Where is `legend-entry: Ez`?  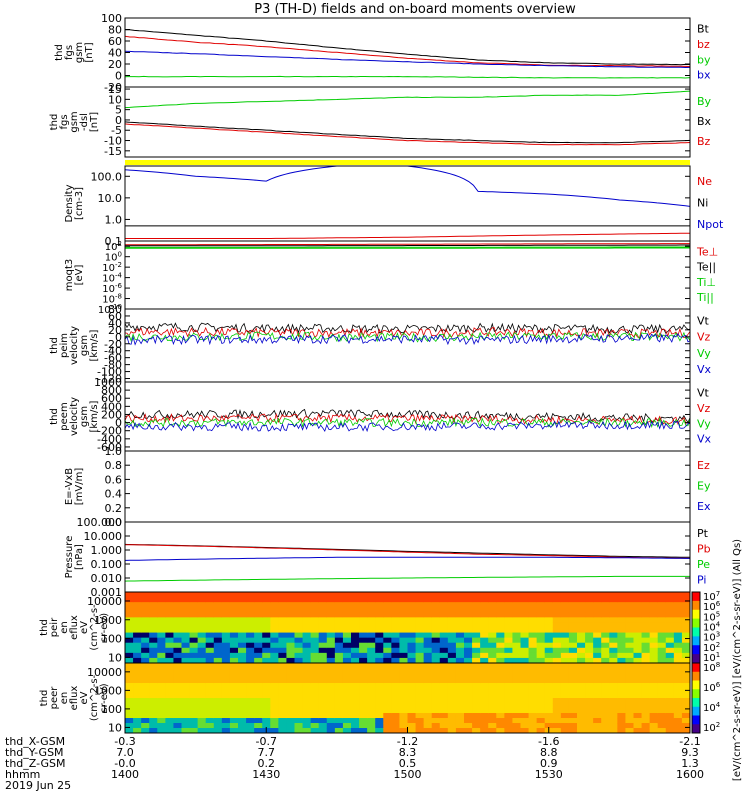 legend-entry: Ez is located at coordinates (703, 465).